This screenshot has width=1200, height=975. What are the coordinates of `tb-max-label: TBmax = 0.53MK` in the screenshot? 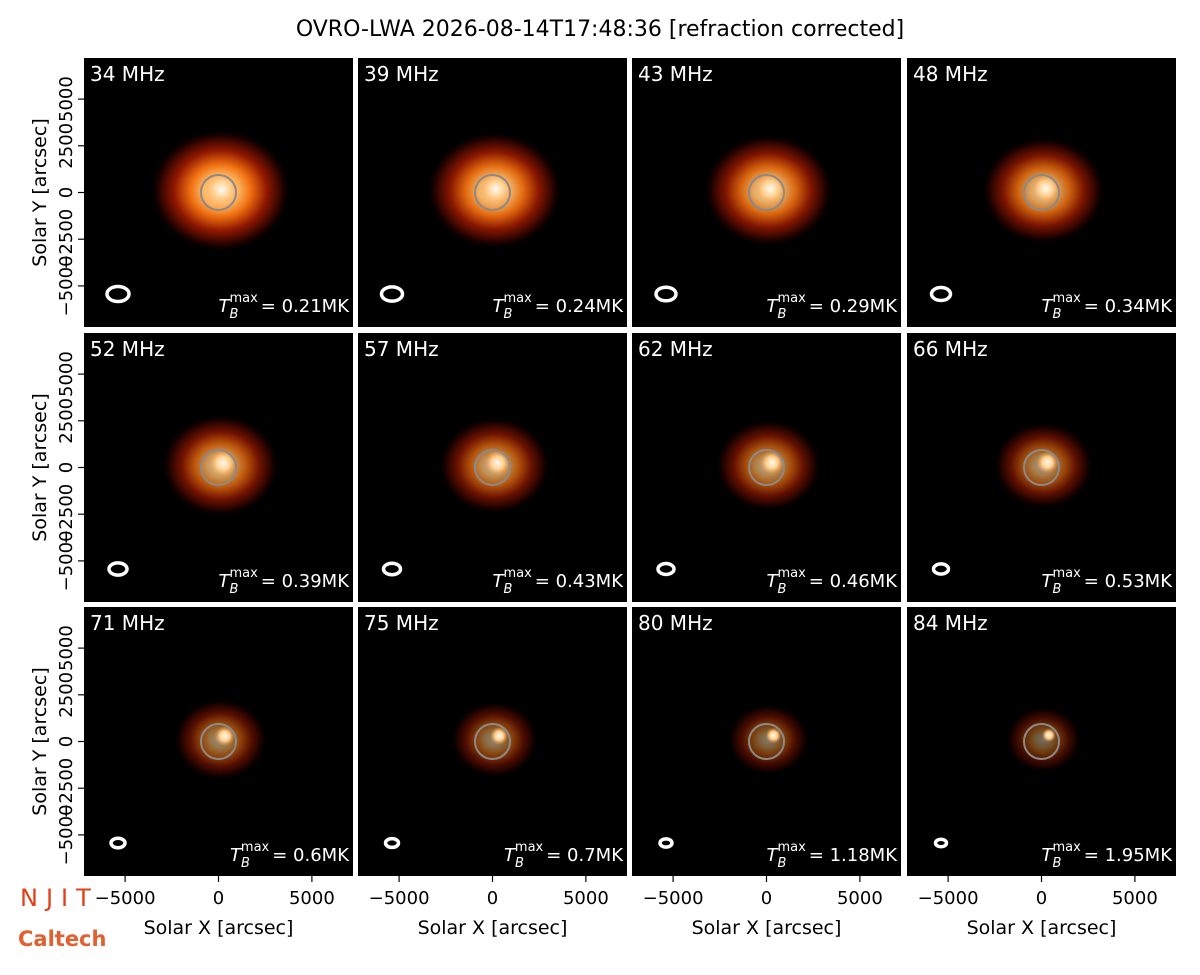 It's located at (1108, 581).